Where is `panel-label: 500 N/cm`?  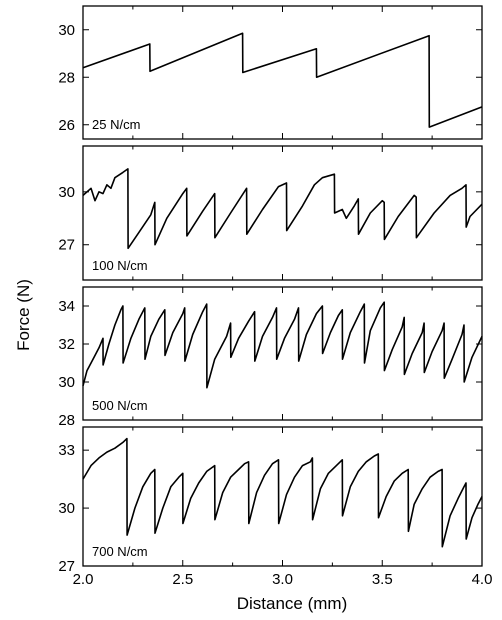
panel-label: 500 N/cm is located at coordinates (120, 405).